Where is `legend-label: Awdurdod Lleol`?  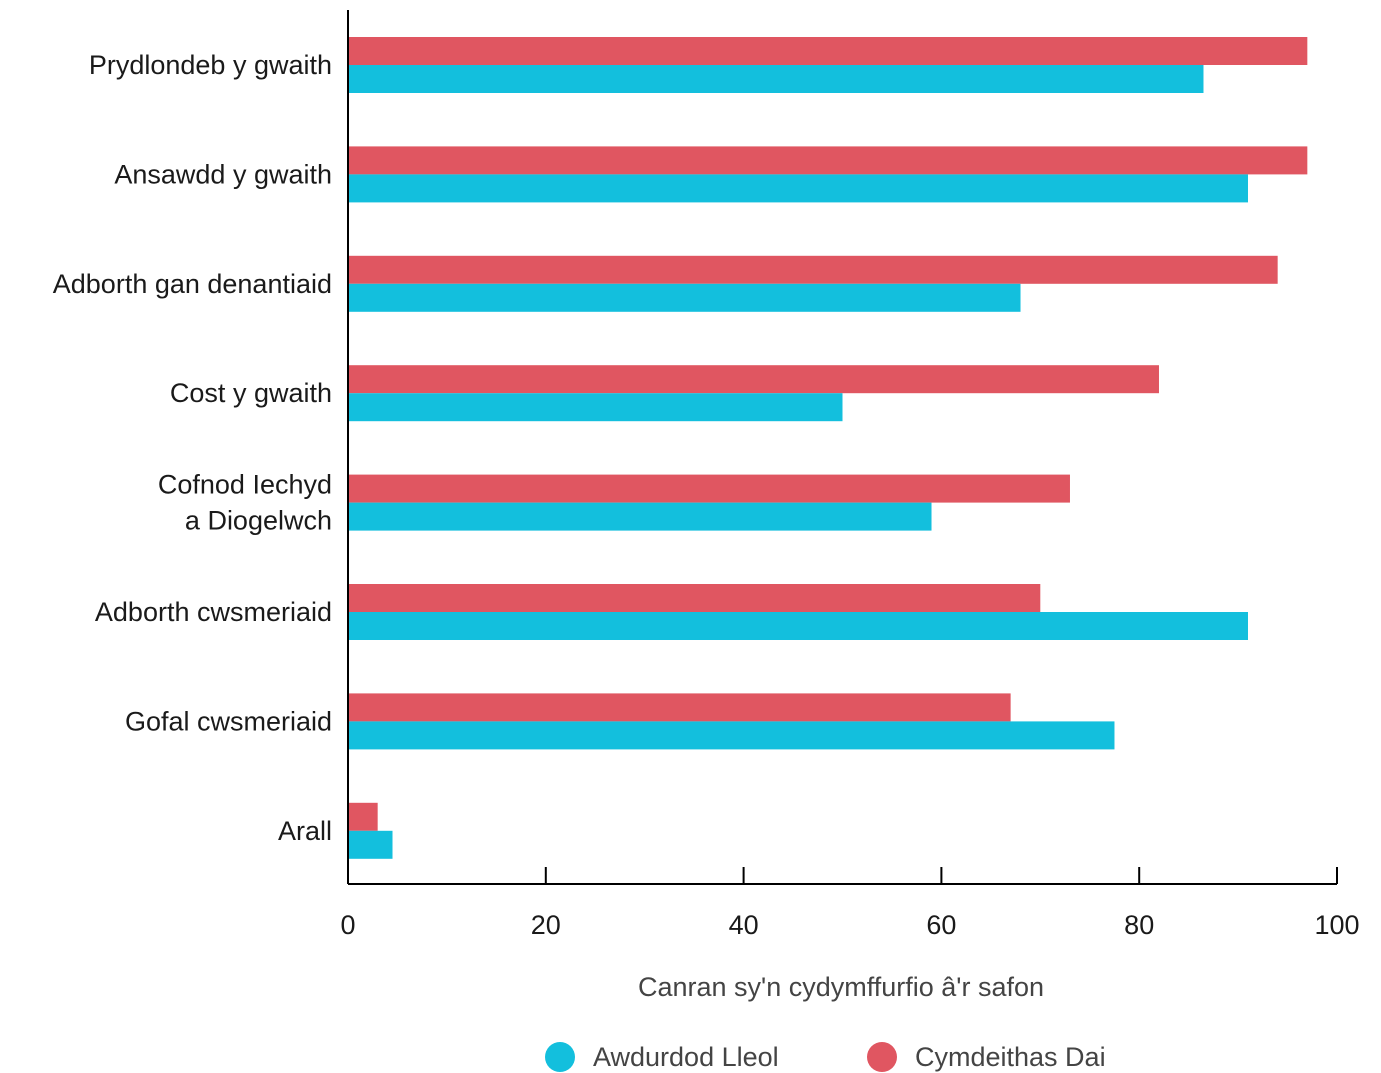 legend-label: Awdurdod Lleol is located at coordinates (686, 1057).